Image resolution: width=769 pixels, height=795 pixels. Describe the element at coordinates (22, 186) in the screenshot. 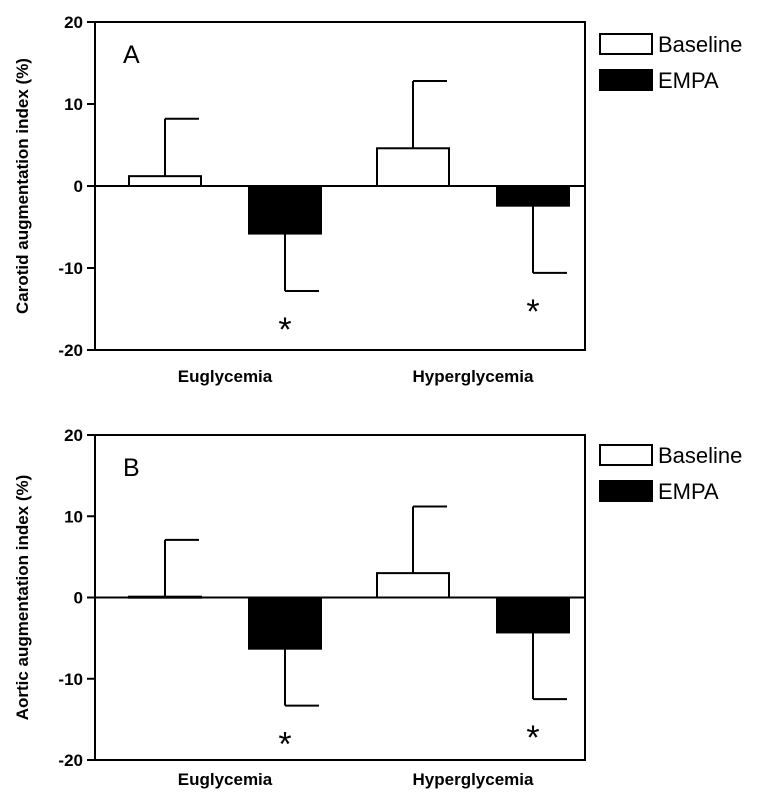

I see `y-axis-label: Carotid augmentation index (%)` at that location.